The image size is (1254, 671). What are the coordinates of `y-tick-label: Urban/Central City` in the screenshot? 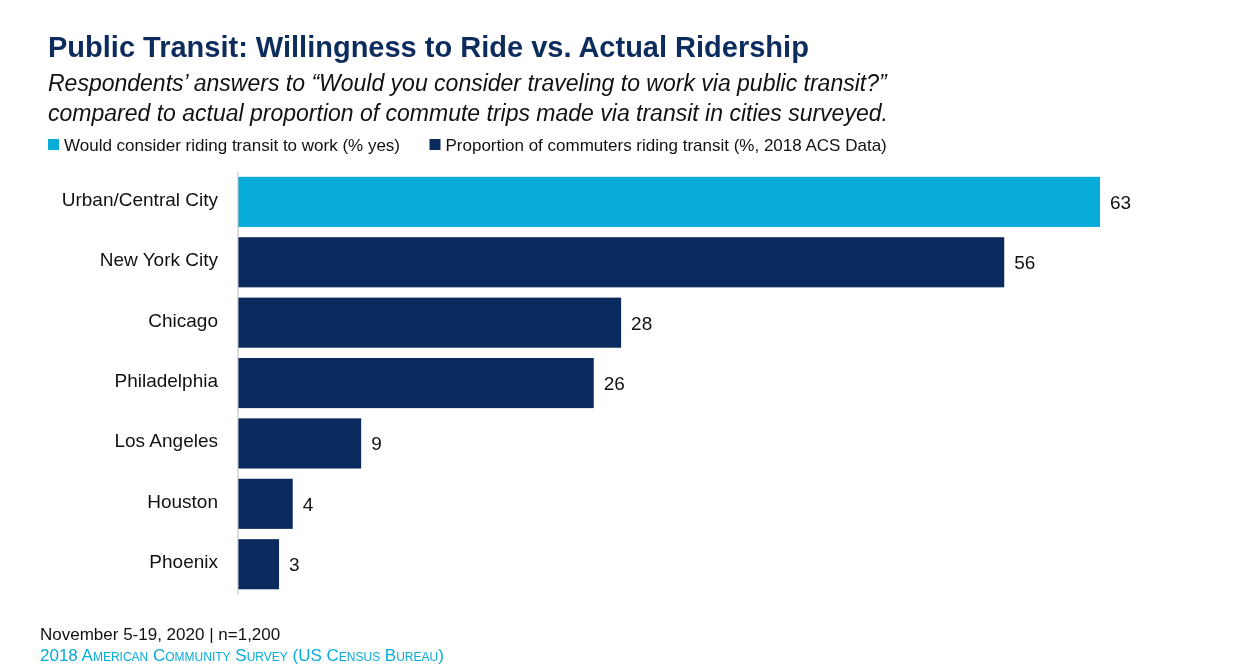 It's located at (140, 199).